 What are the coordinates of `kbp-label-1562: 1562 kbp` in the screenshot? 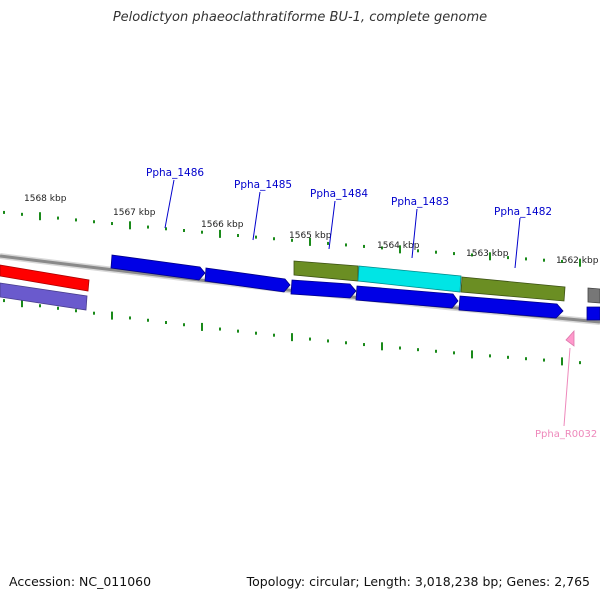 It's located at (577, 261).